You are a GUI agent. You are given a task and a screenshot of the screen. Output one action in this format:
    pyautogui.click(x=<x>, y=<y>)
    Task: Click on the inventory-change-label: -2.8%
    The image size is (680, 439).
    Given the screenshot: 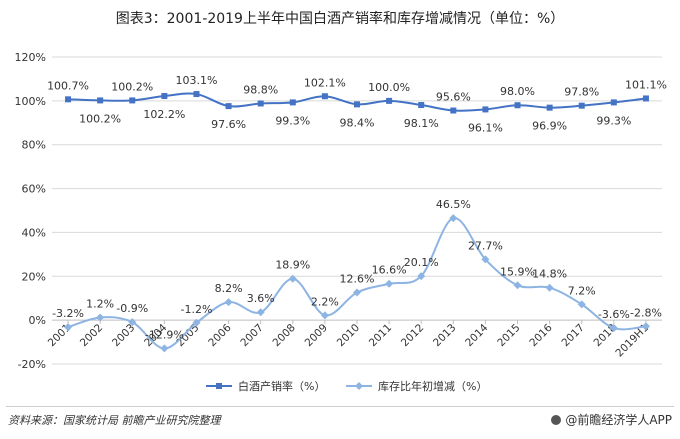 What is the action you would take?
    pyautogui.click(x=646, y=312)
    